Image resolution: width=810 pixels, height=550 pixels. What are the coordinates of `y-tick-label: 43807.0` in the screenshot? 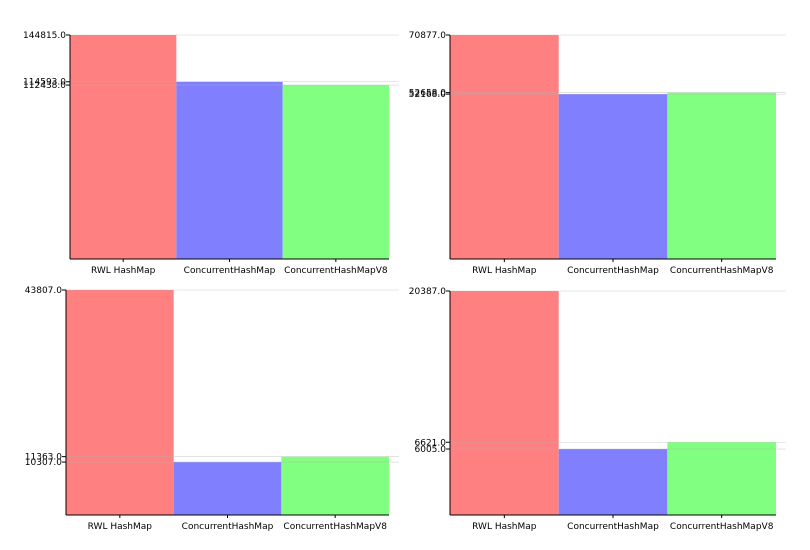 It's located at (43, 291).